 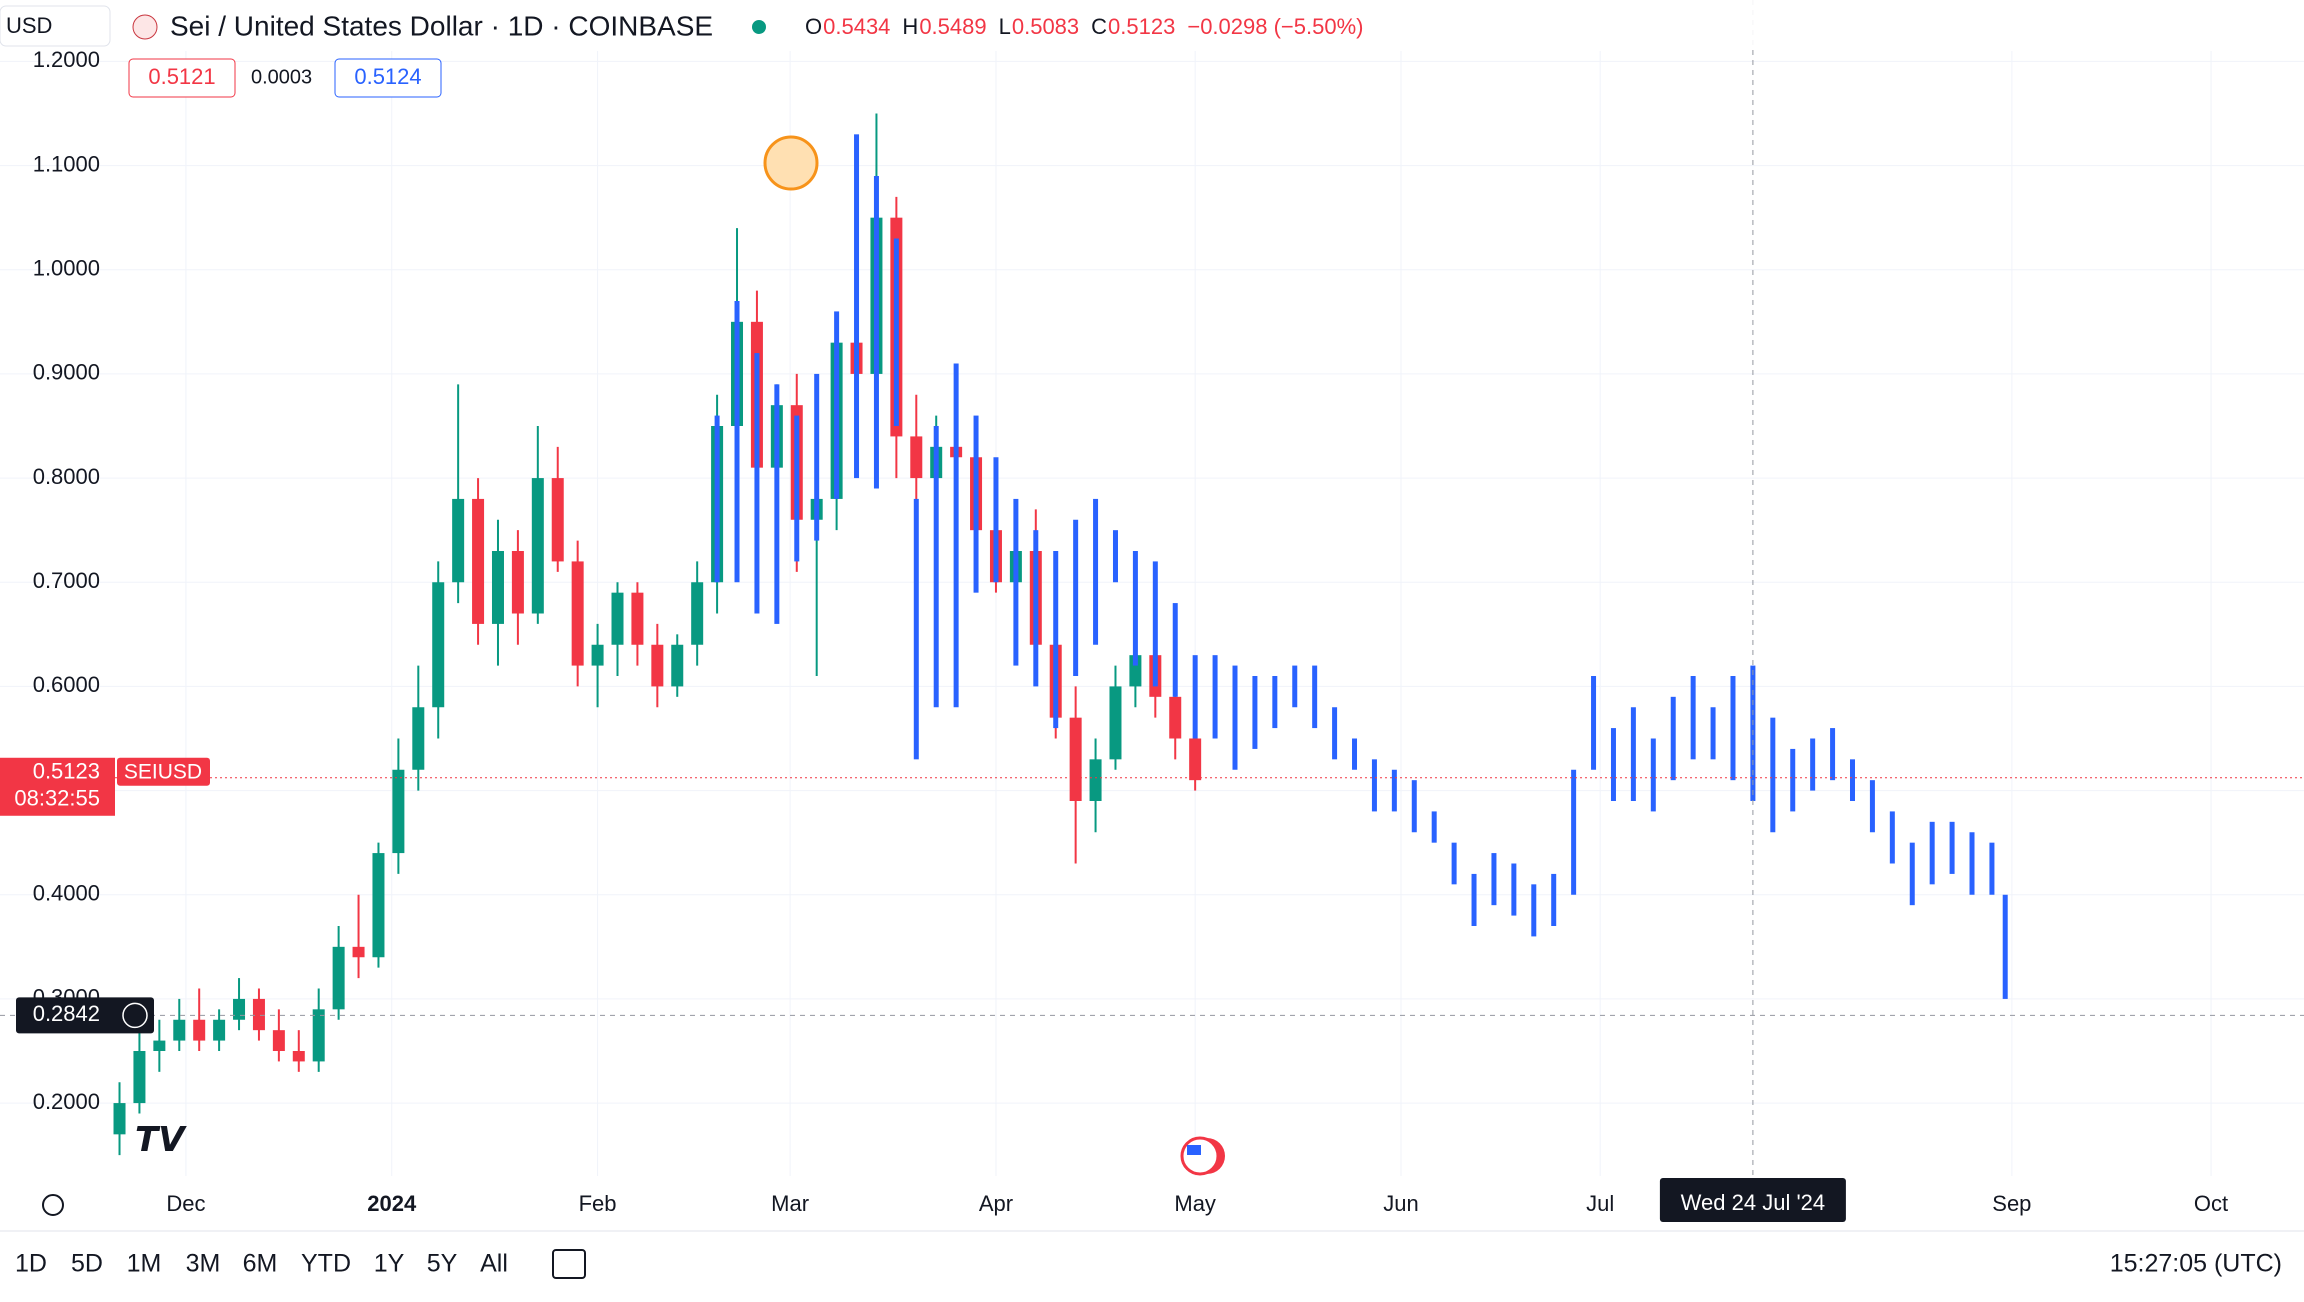 What do you see at coordinates (66, 771) in the screenshot?
I see `last-price-label: 0.5123` at bounding box center [66, 771].